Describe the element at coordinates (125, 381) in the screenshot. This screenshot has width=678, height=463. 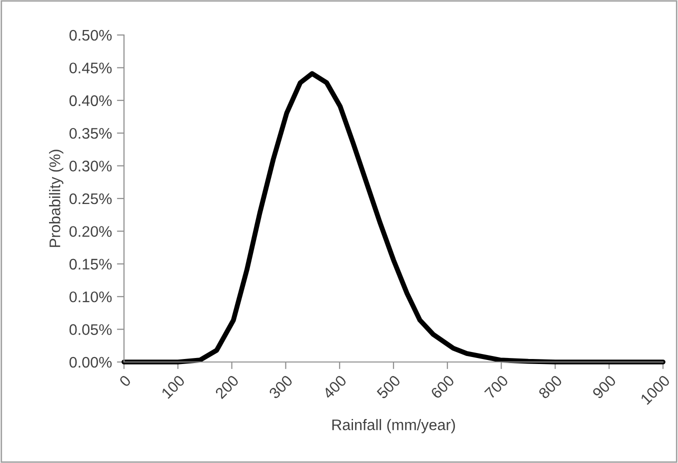
I see `x-tick-label: 0` at that location.